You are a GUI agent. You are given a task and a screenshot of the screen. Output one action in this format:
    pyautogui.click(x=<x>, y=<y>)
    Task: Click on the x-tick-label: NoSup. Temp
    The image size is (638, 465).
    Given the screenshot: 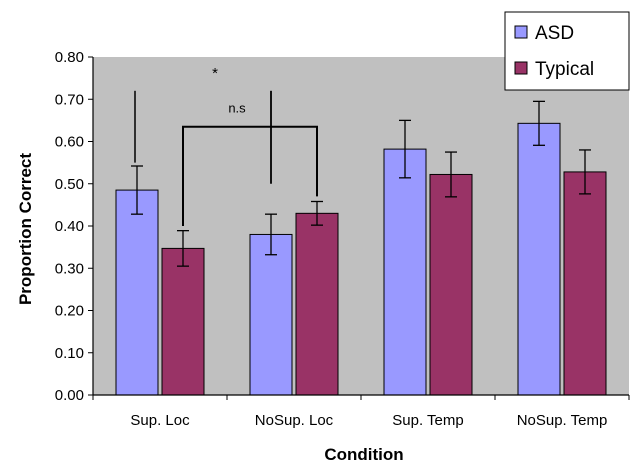 What is the action you would take?
    pyautogui.click(x=562, y=420)
    